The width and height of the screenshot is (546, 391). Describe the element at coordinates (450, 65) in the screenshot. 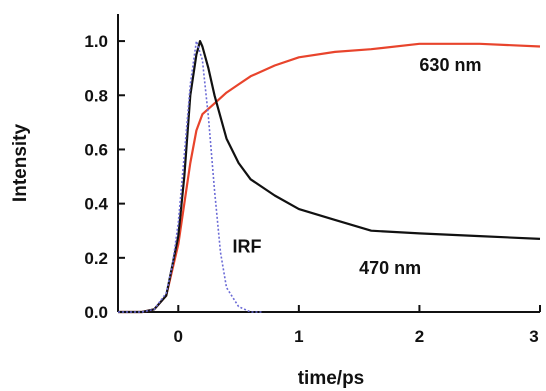

I see `annotation-label-0: 630 nm` at that location.